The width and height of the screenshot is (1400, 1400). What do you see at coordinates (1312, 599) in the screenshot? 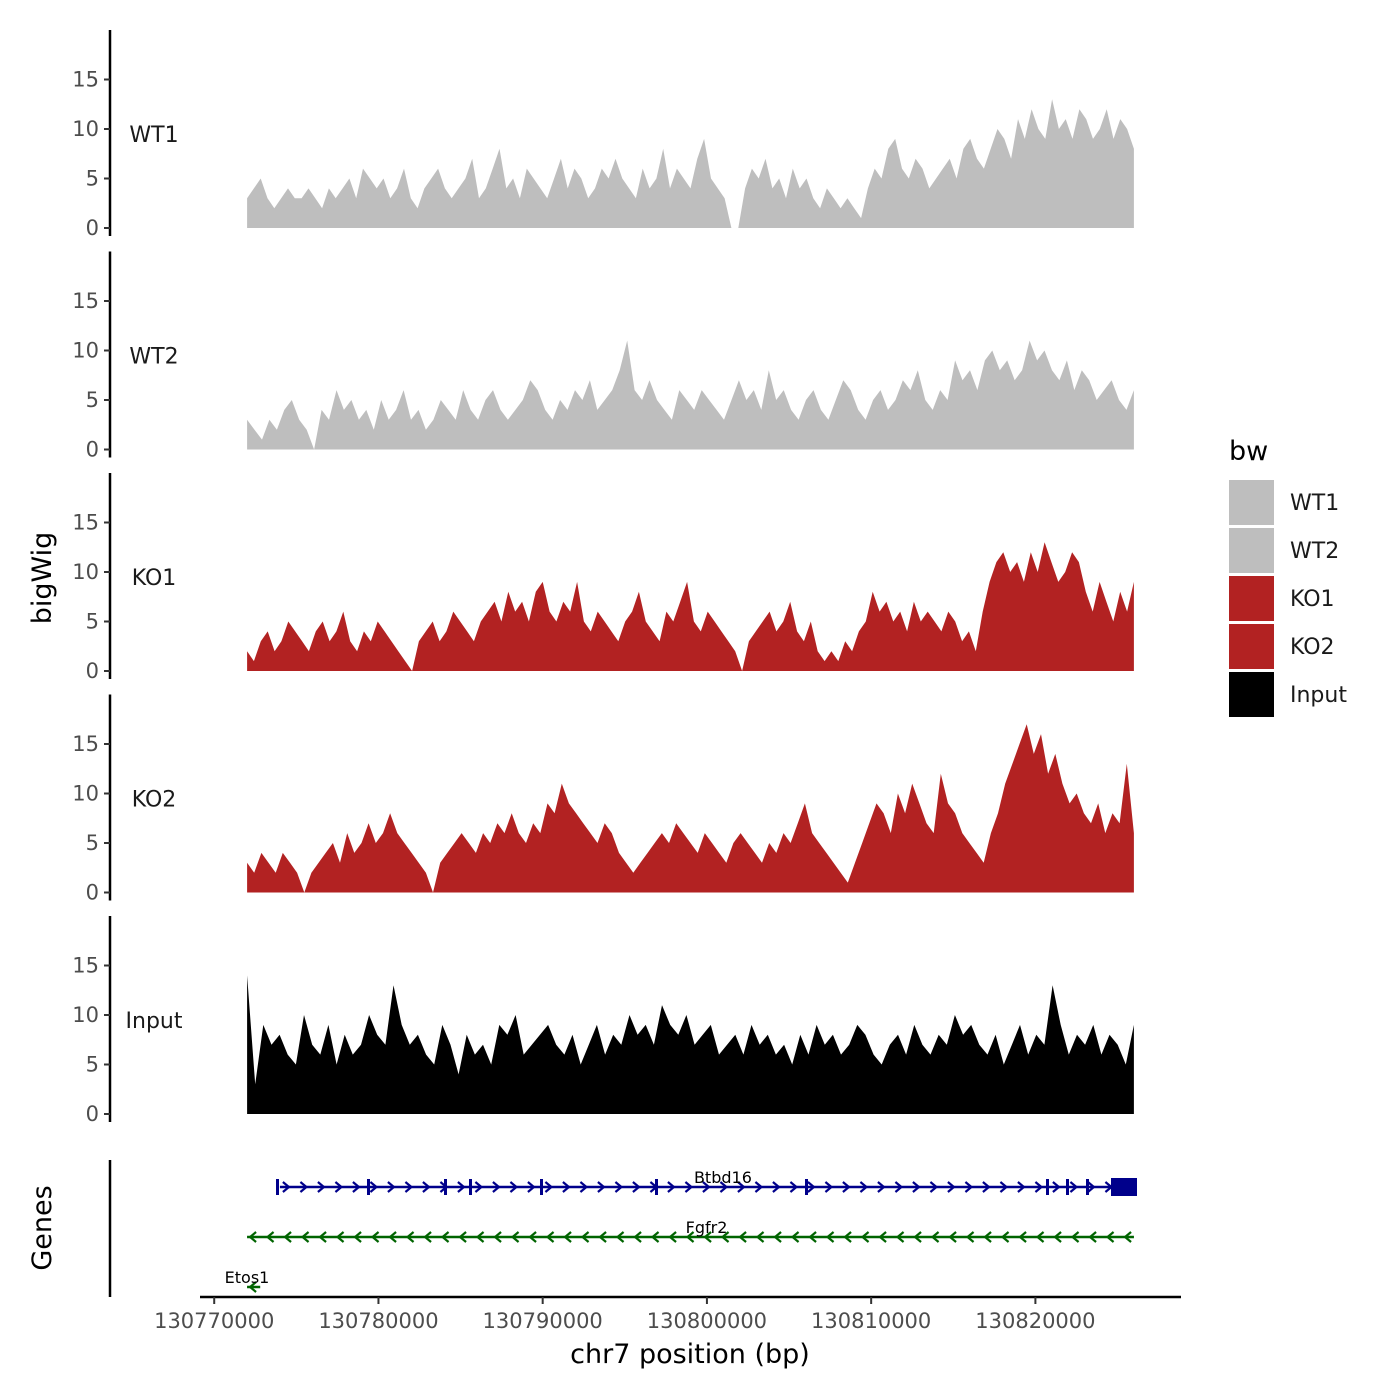
I see `legend-label: KO1` at bounding box center [1312, 599].